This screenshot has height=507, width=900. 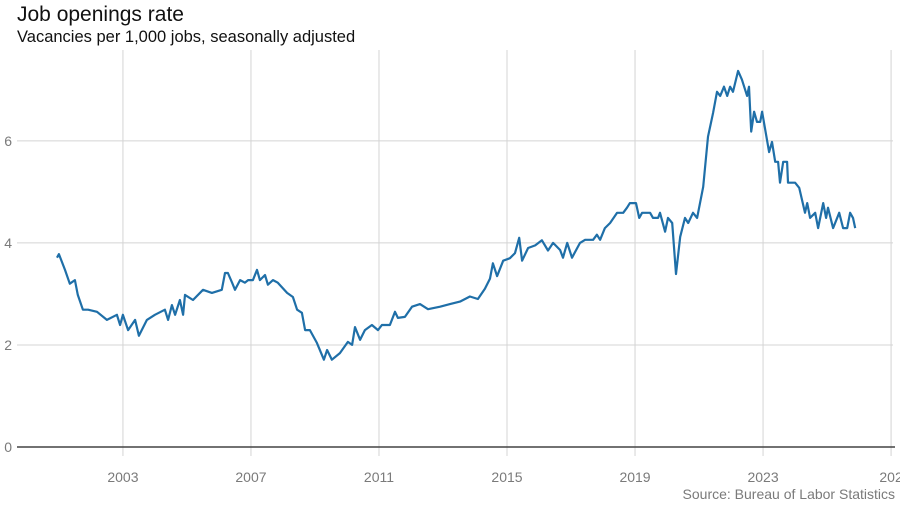 What do you see at coordinates (8, 345) in the screenshot?
I see `y-tick-label: 2` at bounding box center [8, 345].